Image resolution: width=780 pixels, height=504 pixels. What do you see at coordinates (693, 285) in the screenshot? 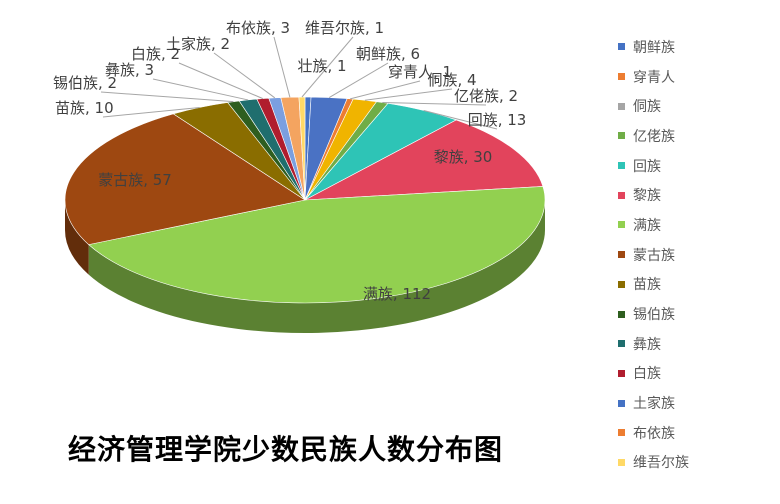
I see `legend-item-8: 苗族` at bounding box center [693, 285].